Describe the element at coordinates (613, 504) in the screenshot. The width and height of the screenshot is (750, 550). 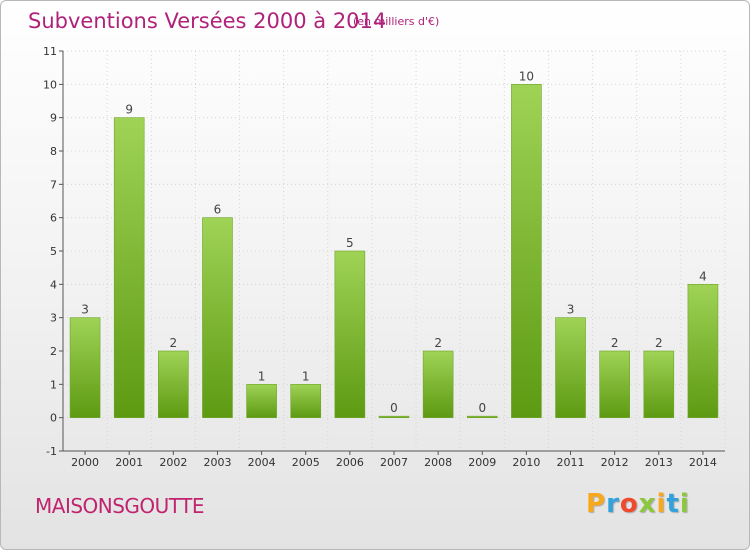
I see `logo-letter: r` at that location.